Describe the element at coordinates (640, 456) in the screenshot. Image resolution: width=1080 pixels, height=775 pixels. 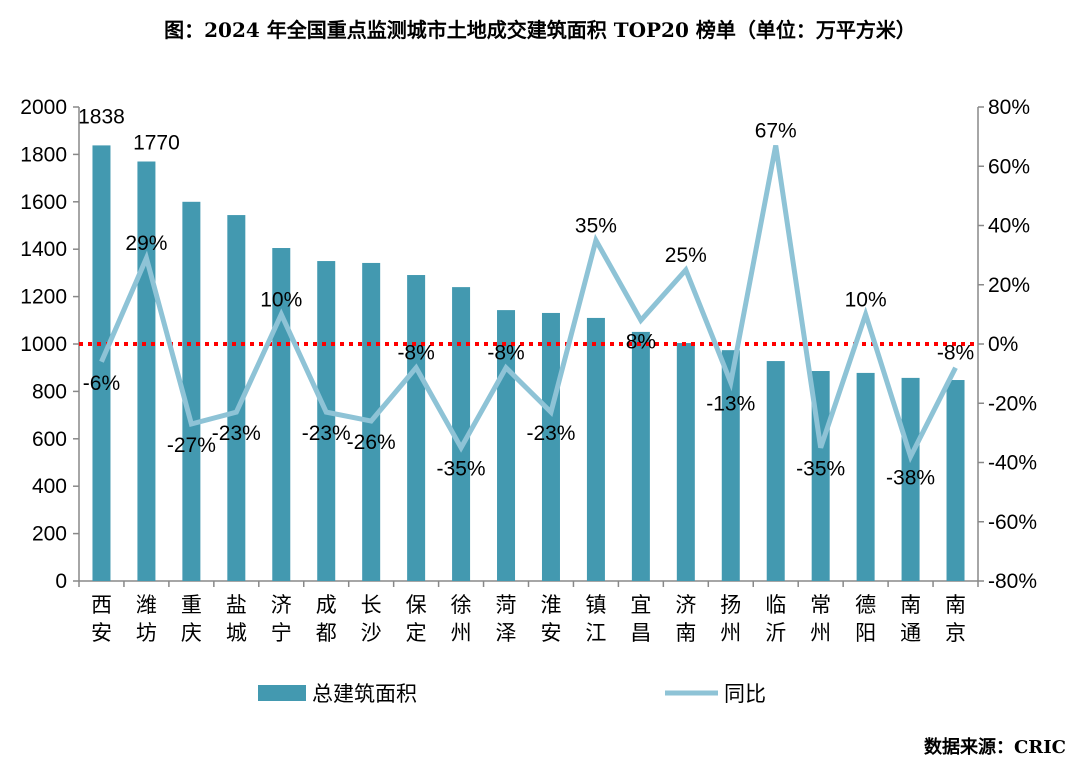
I see `bar-宜昌` at that location.